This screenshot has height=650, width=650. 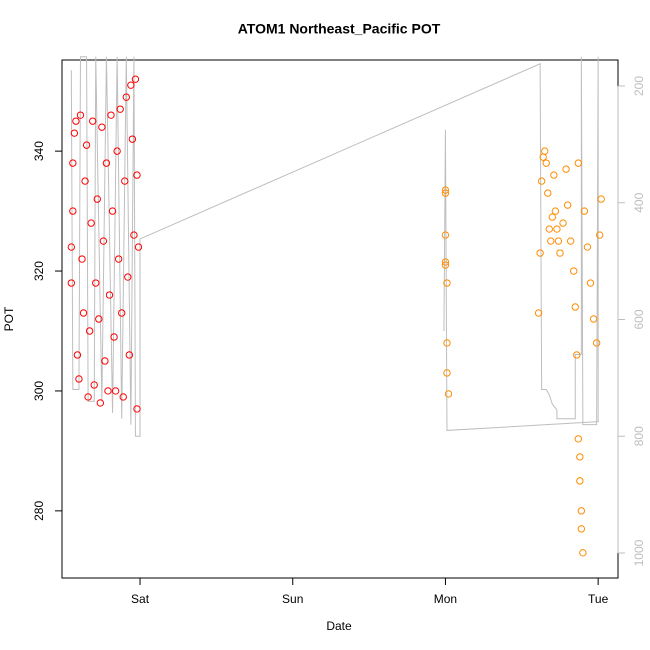 I want to click on y-tick-label: 300, so click(x=39, y=391).